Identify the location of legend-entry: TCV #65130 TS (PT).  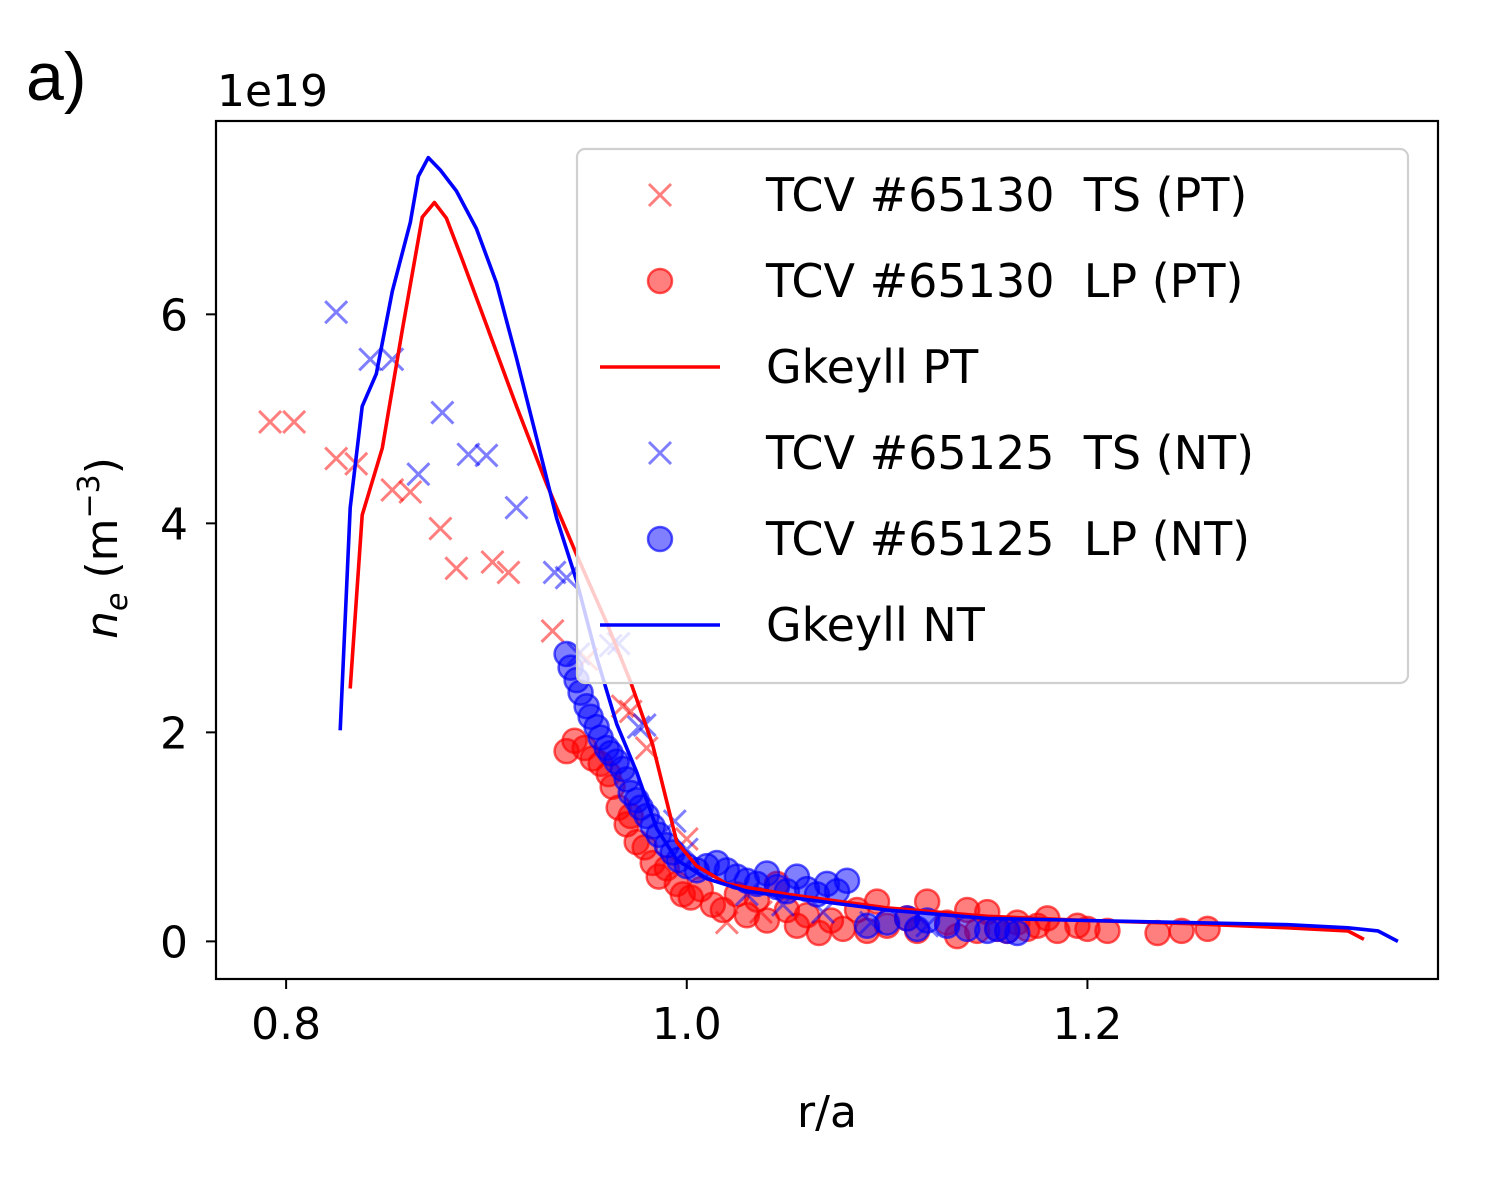
(947, 195).